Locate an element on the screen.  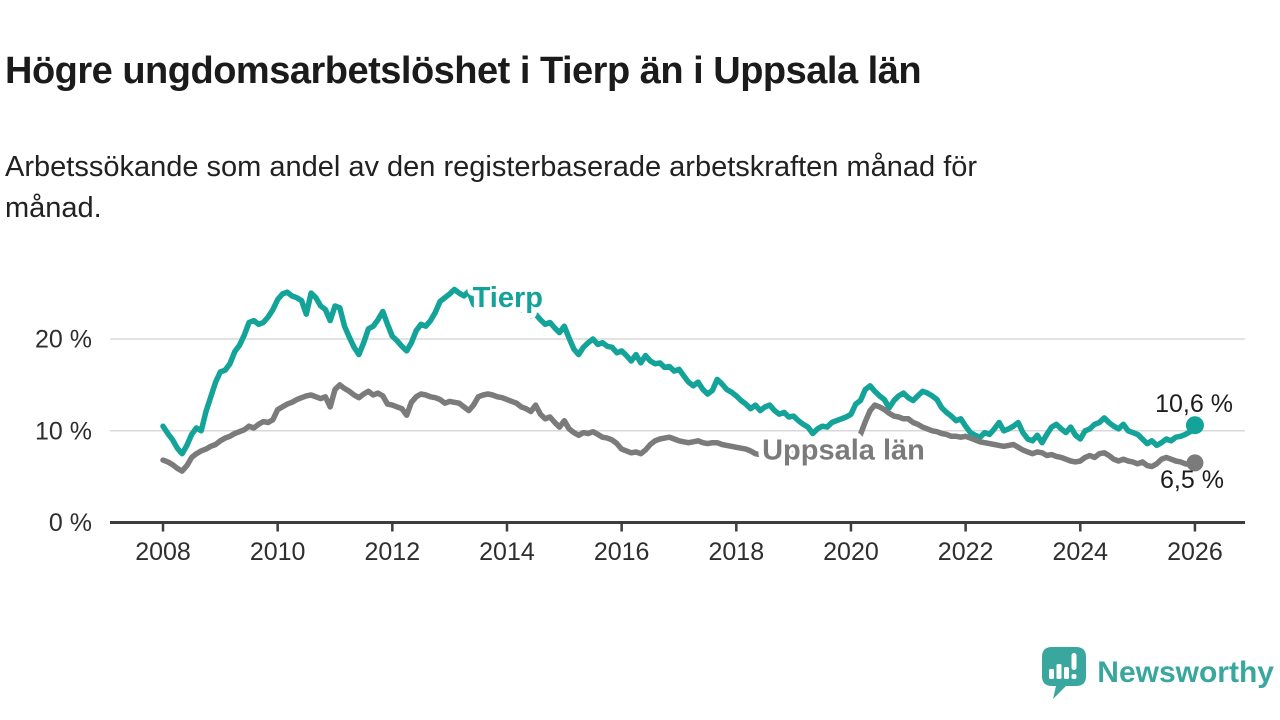
x-axis-tick-label: 2014 is located at coordinates (507, 552).